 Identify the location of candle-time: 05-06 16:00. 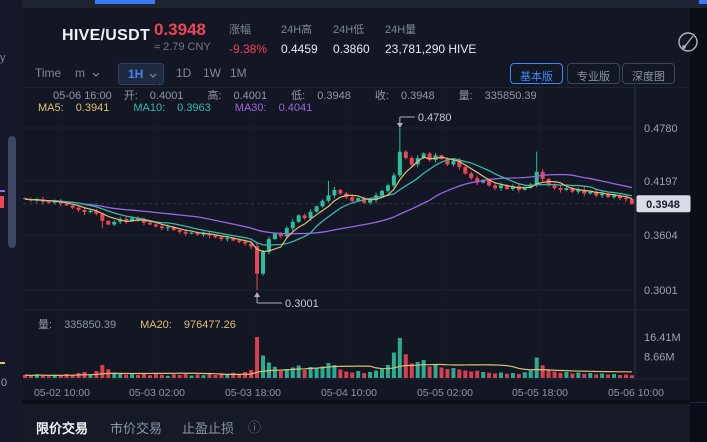
(82, 96).